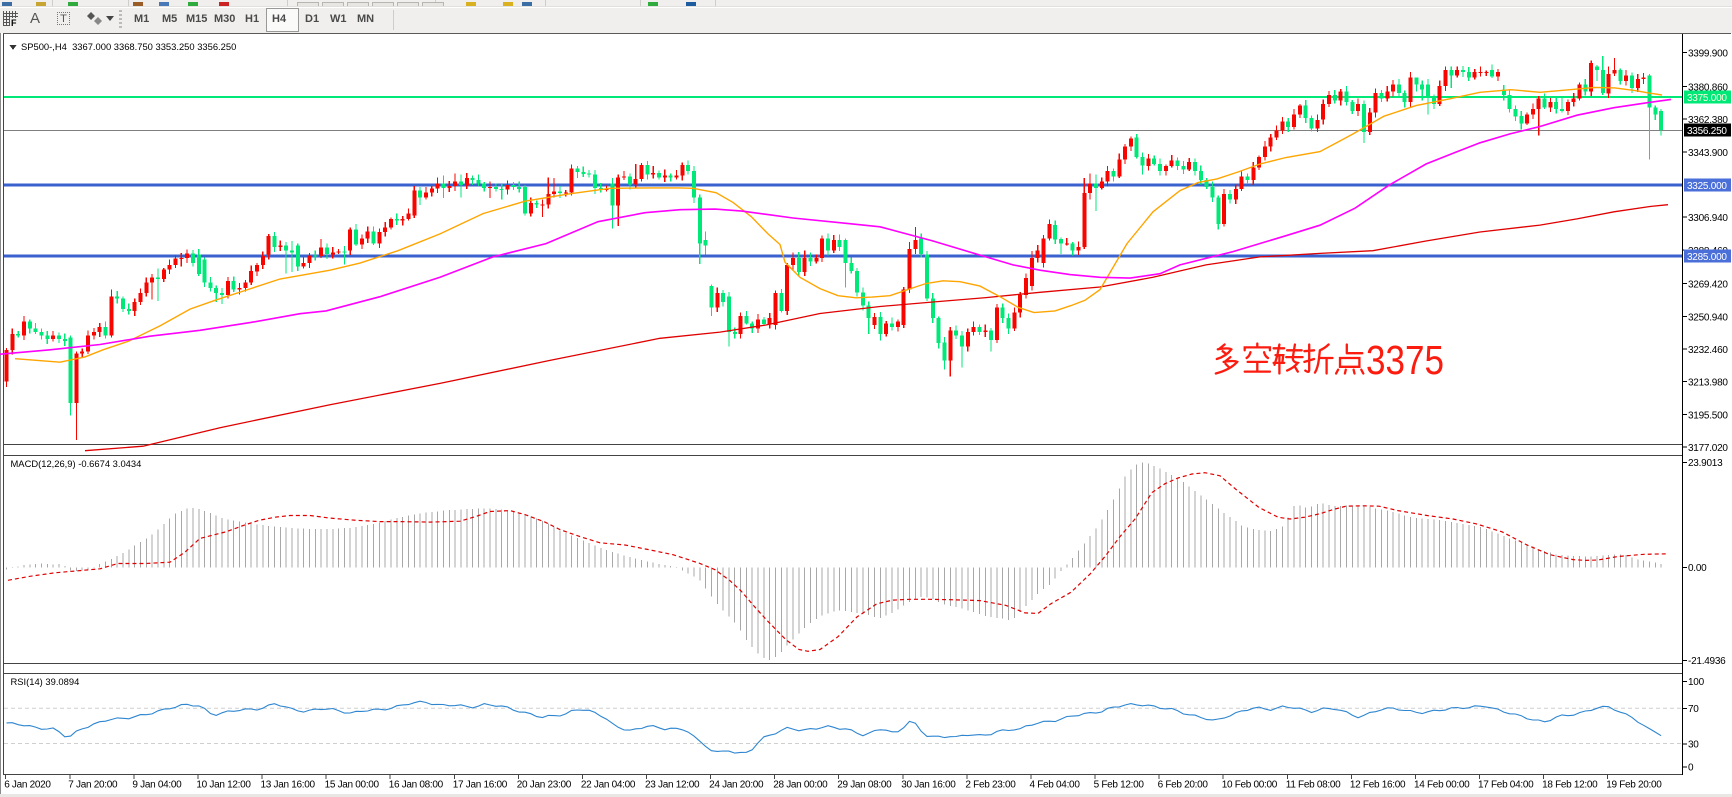 This screenshot has width=1732, height=797. Describe the element at coordinates (1634, 785) in the screenshot. I see `svg-text: 19 Feb 20:00` at that location.